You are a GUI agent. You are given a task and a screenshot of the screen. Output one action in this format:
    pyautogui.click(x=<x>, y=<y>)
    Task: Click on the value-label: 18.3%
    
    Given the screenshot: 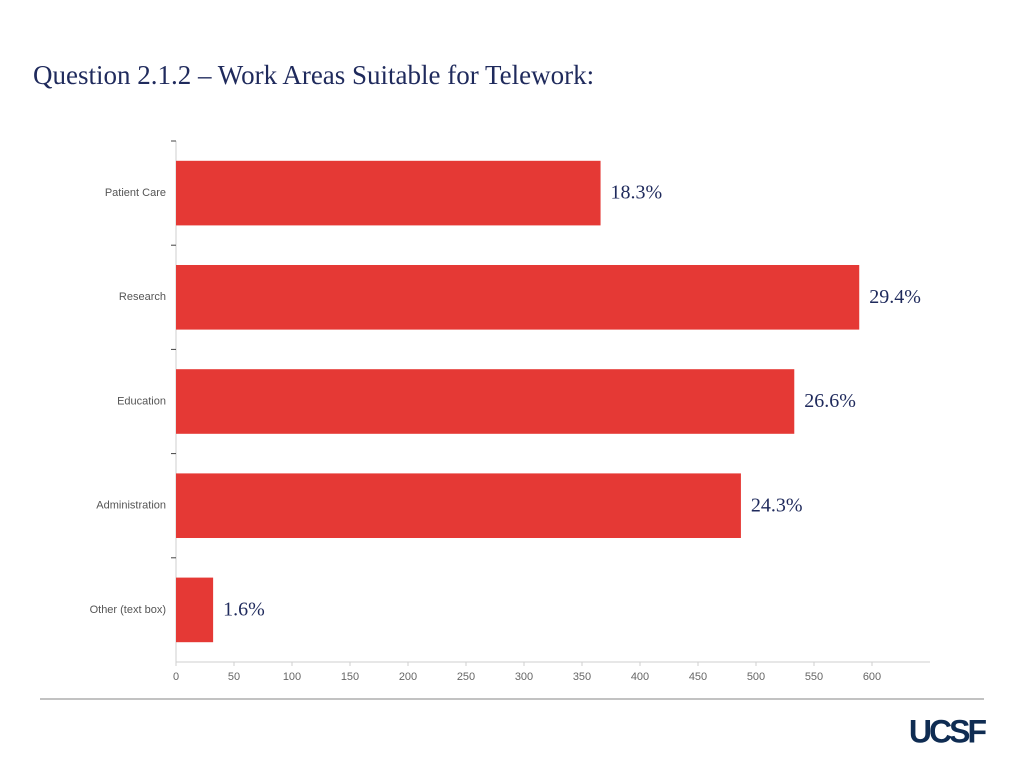 What is the action you would take?
    pyautogui.click(x=637, y=193)
    